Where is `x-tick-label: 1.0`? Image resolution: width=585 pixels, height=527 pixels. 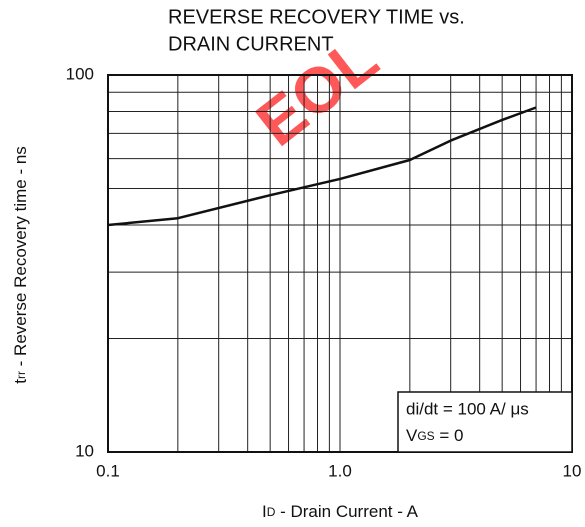
x-tick-label: 1.0 is located at coordinates (340, 470).